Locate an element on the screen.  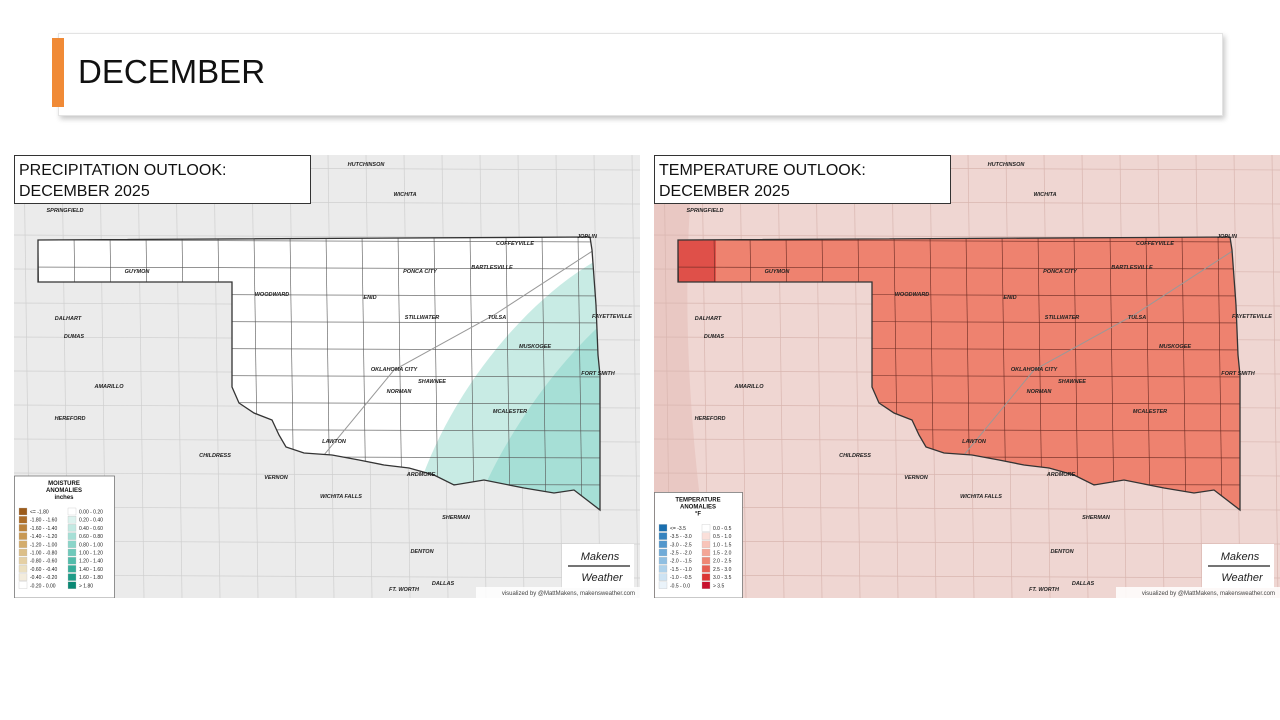
city-label: VERNON is located at coordinates (916, 478).